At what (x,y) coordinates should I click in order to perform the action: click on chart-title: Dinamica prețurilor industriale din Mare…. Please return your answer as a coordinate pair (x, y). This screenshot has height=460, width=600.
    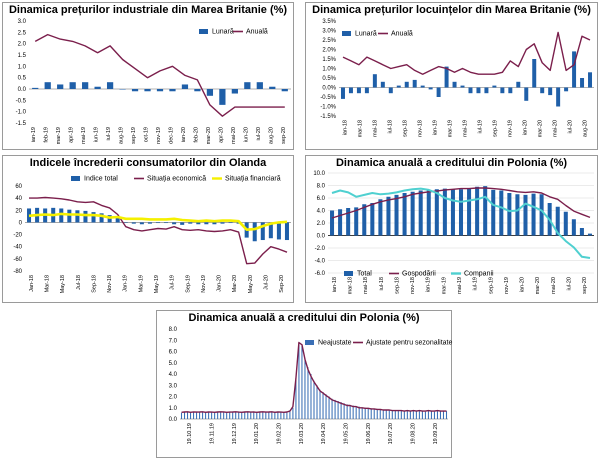
    Looking at the image, I should click on (148, 10).